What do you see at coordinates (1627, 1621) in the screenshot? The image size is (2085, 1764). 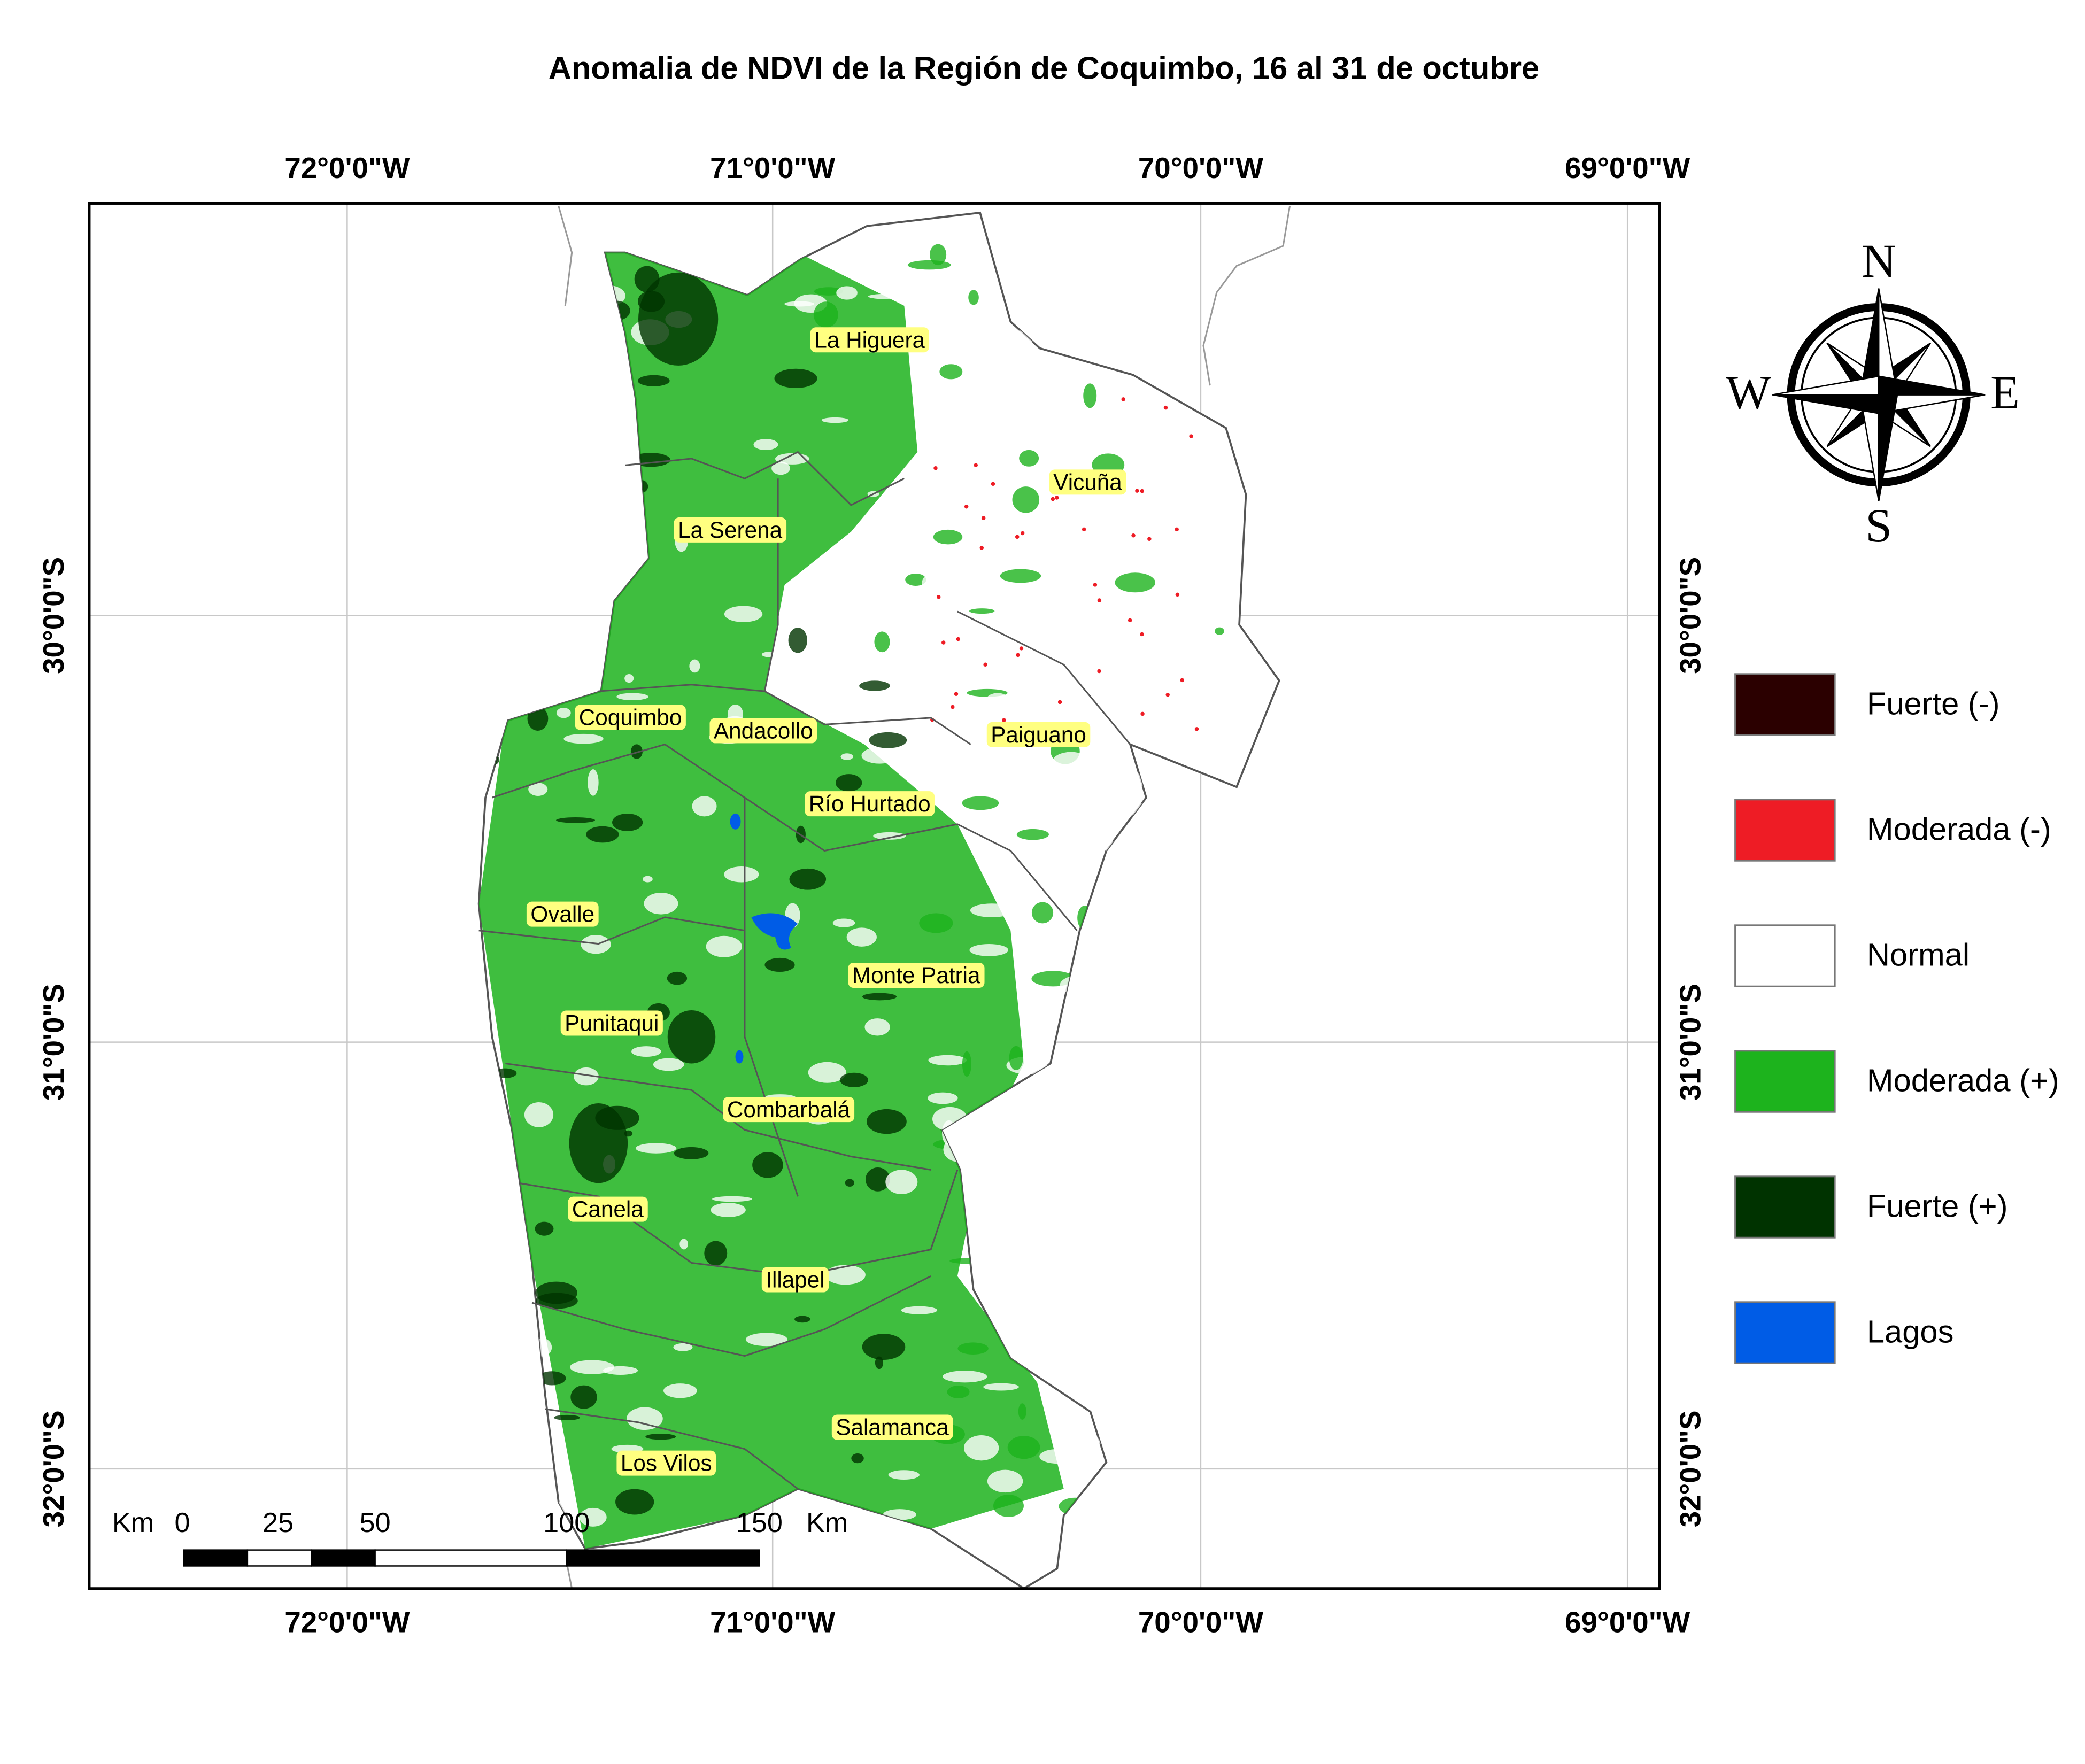 I see `longitude-label: 69°0'0"W` at bounding box center [1627, 1621].